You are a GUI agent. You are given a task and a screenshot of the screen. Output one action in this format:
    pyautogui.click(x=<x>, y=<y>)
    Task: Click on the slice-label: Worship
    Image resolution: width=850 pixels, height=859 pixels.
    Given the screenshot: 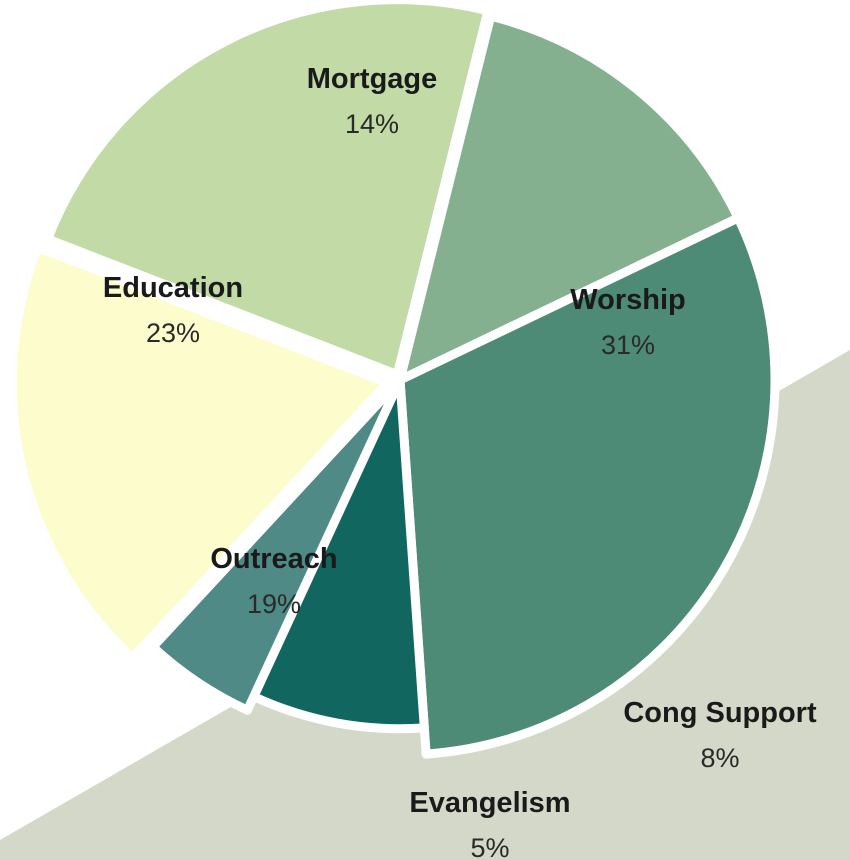 What is the action you would take?
    pyautogui.click(x=627, y=300)
    